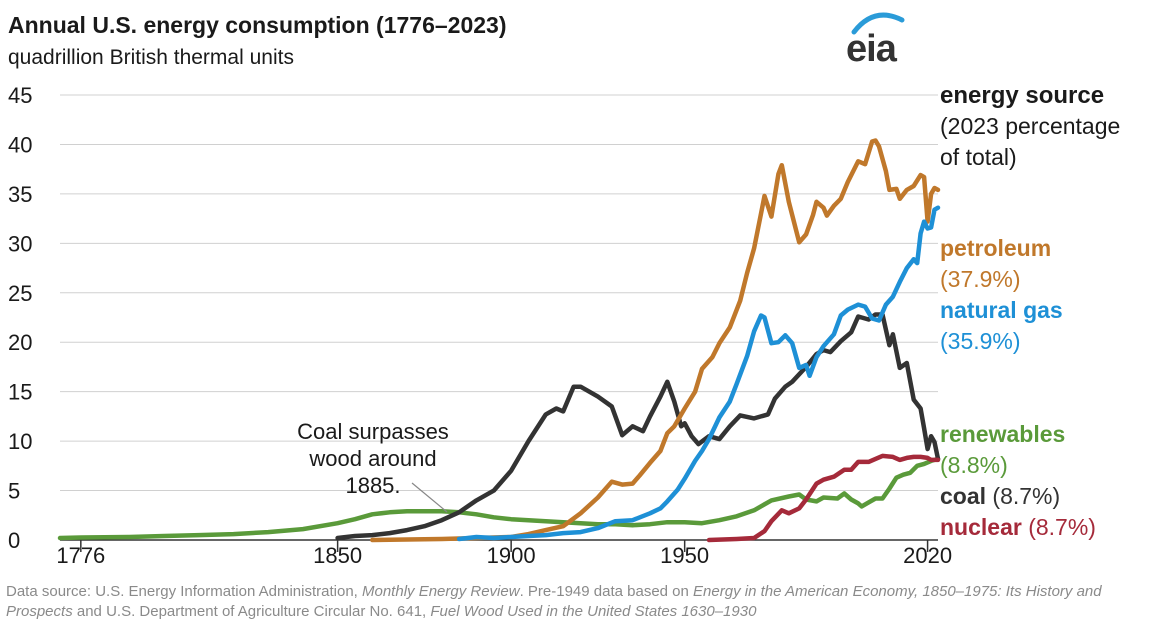 This screenshot has height=628, width=1154. What do you see at coordinates (14, 491) in the screenshot?
I see `y-tick-label-5: 5` at bounding box center [14, 491].